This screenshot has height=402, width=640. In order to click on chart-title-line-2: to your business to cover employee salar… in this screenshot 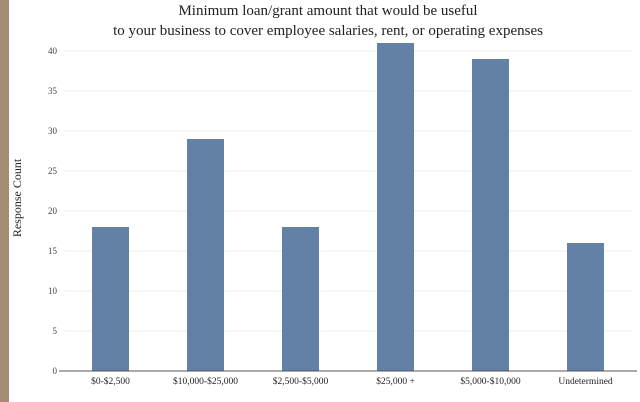, I will do `click(328, 31)`.